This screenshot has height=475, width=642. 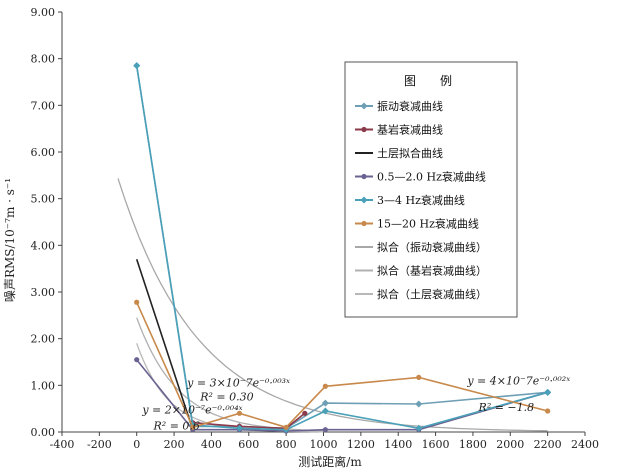 I want to click on x-tick-label: 600, so click(x=248, y=444).